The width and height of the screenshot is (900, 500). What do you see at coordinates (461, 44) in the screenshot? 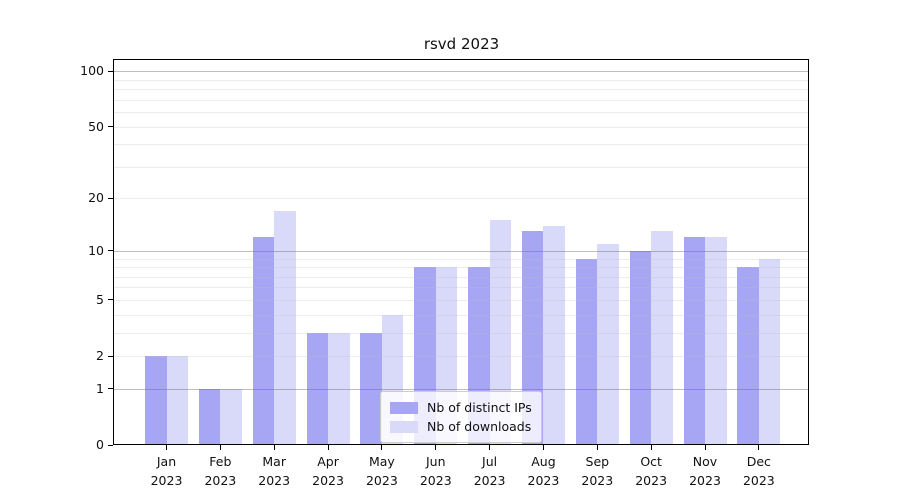
I see `chart-title: rsvd 2023` at bounding box center [461, 44].